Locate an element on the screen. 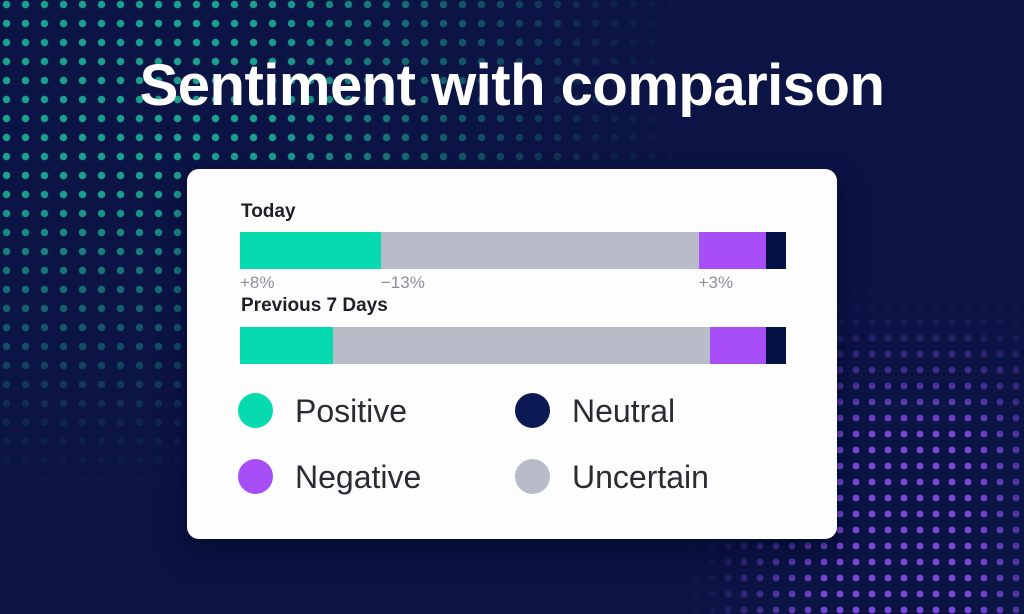 The height and width of the screenshot is (614, 1024). legend-item-uncertain: Uncertain is located at coordinates (612, 476).